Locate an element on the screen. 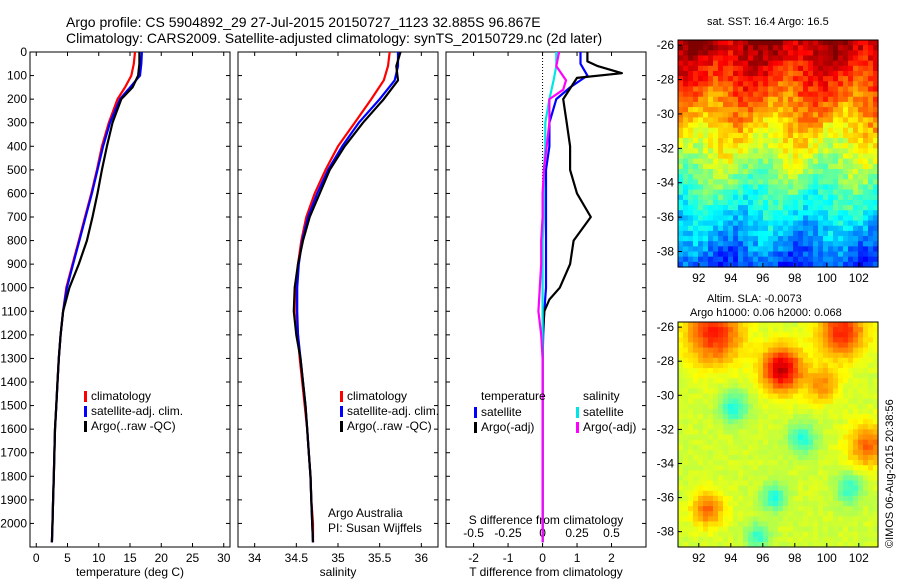  y-tick-label: 1200 is located at coordinates (13, 335).